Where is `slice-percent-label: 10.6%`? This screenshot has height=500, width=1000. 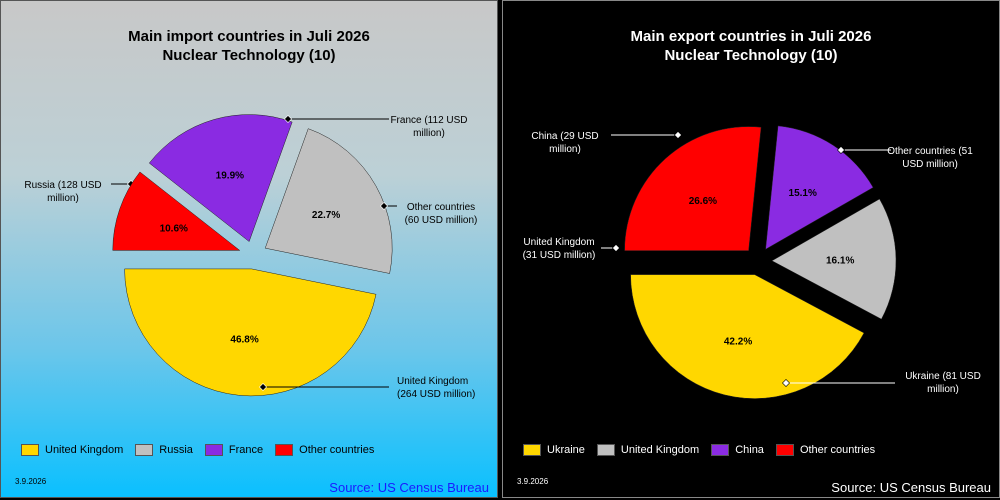 slice-percent-label: 10.6% is located at coordinates (174, 229).